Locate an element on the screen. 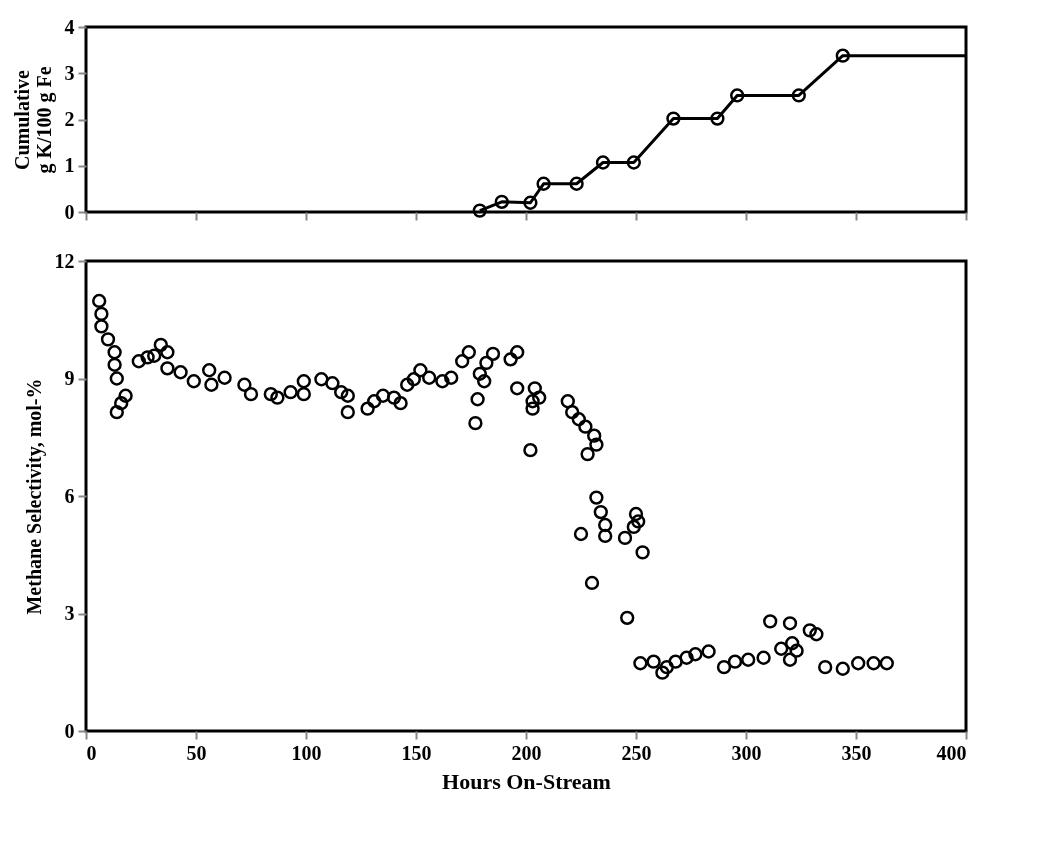  y-tick-label: 1 is located at coordinates (69, 165).